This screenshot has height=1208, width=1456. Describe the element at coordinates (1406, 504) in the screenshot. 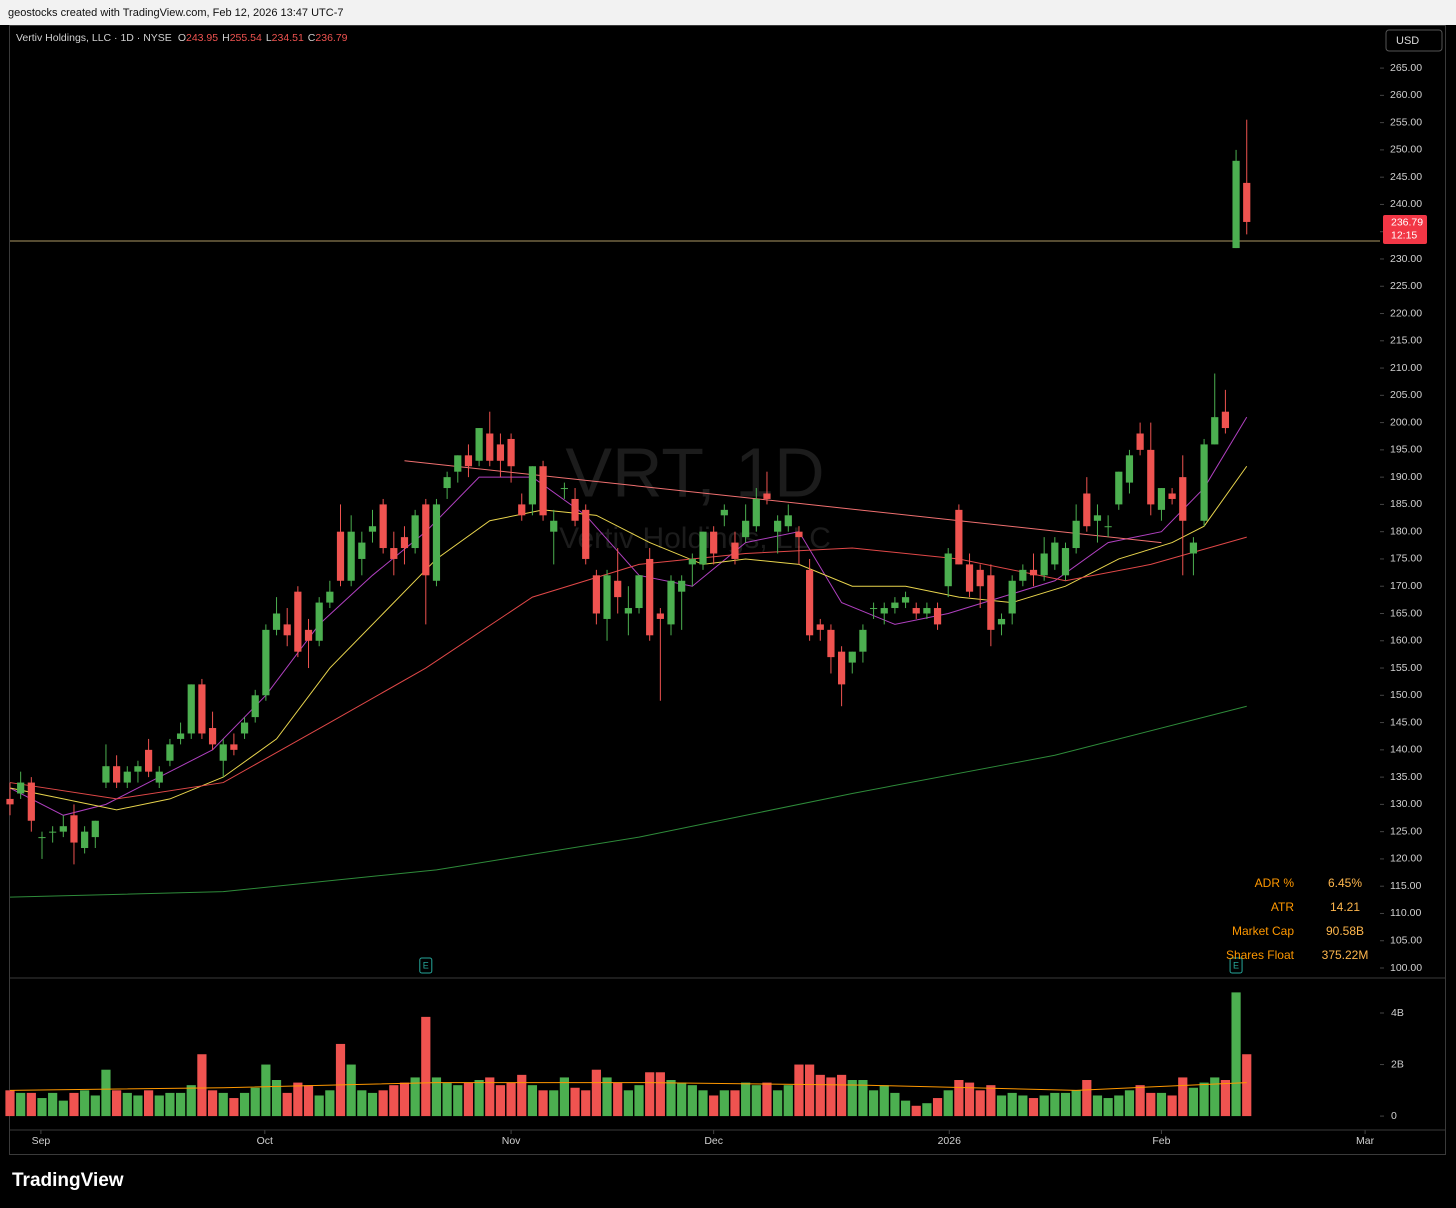

I see `y-tick-label: 185.00` at that location.